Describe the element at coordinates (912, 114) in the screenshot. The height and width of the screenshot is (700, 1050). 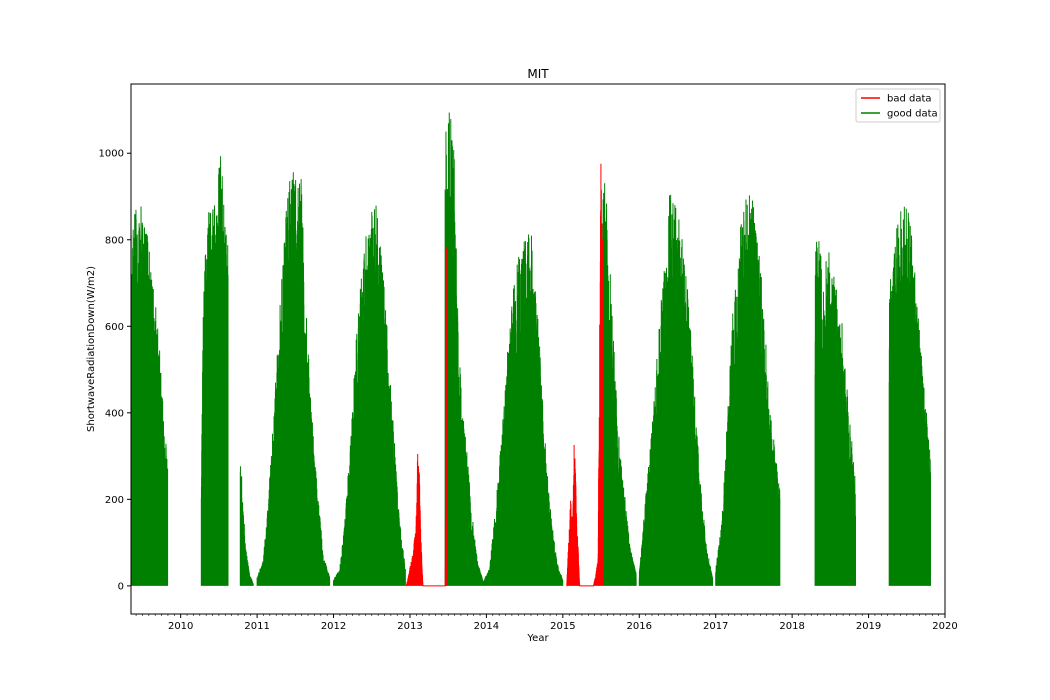
I see `legend-label-good-data: good data` at that location.